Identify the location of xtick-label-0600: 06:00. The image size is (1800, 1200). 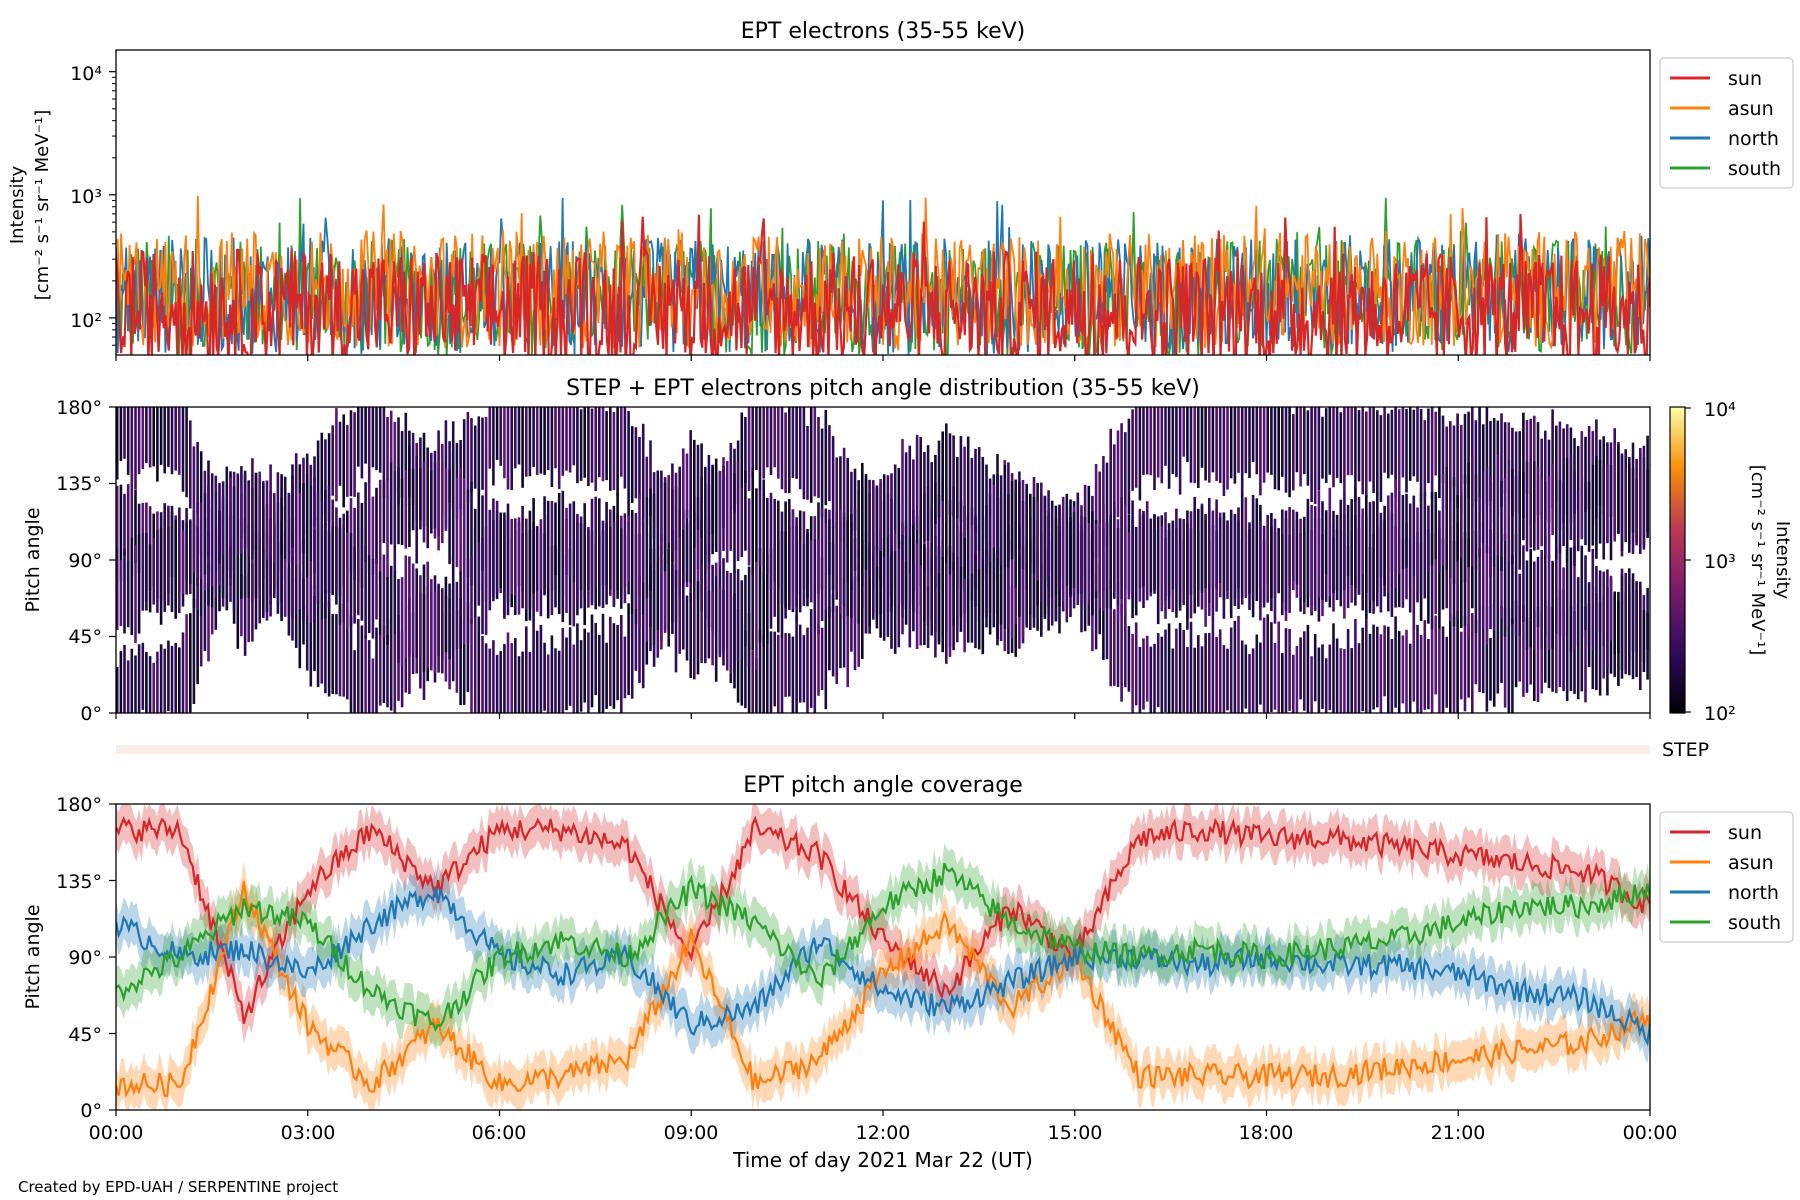
(499, 1133).